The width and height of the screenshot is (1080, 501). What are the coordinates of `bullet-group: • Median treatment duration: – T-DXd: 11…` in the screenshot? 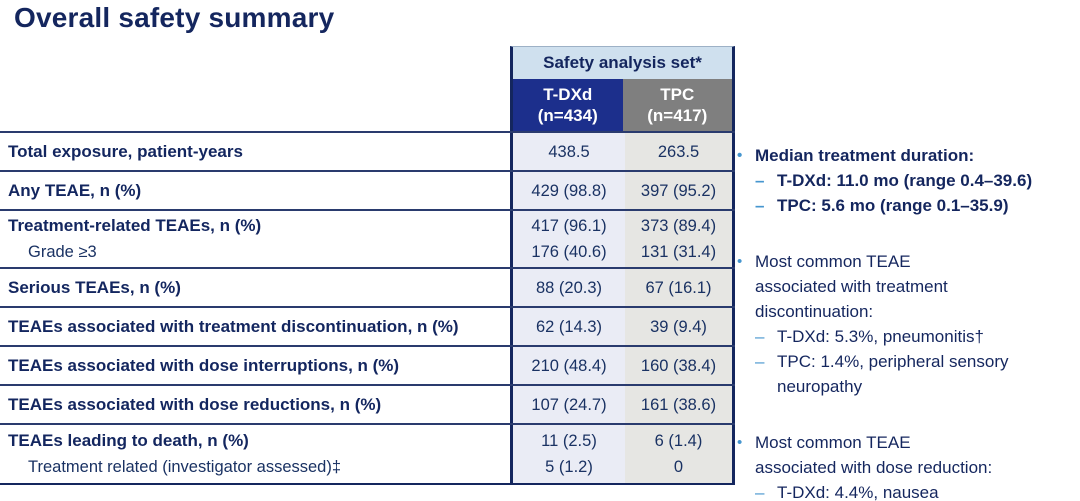 It's located at (907, 180).